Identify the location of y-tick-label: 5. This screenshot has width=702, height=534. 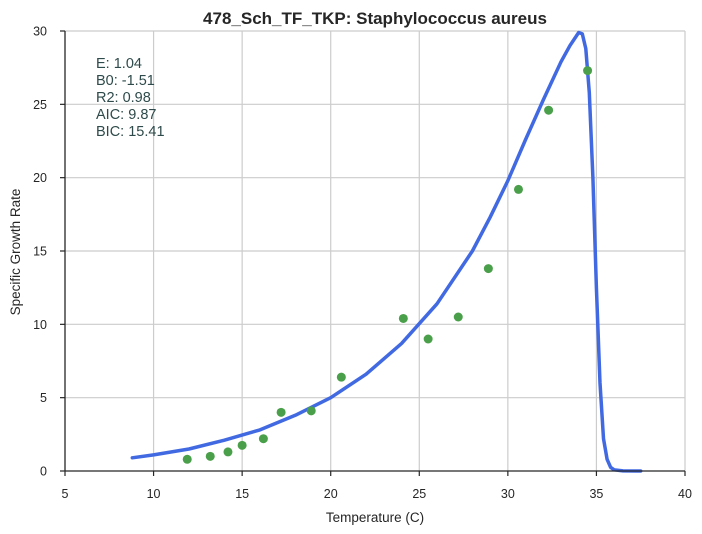
(43, 398).